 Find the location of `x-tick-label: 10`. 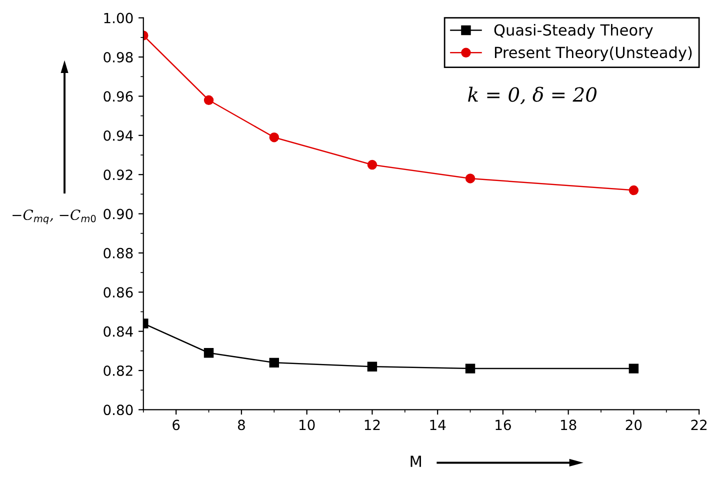

x-tick-label: 10 is located at coordinates (307, 425).